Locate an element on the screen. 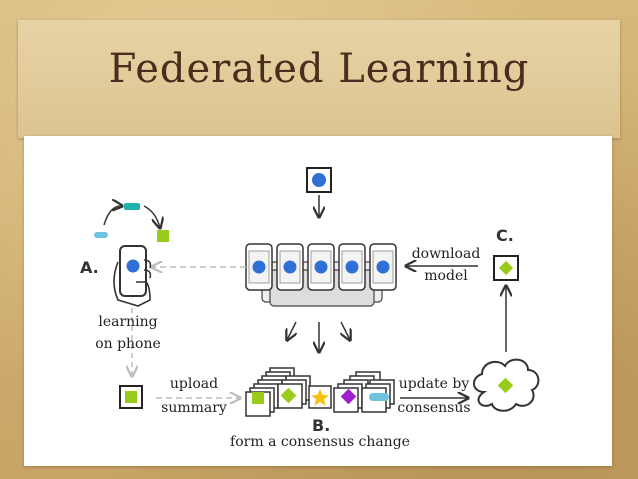 The height and width of the screenshot is (479, 638). update-stacks is located at coordinates (320, 392).